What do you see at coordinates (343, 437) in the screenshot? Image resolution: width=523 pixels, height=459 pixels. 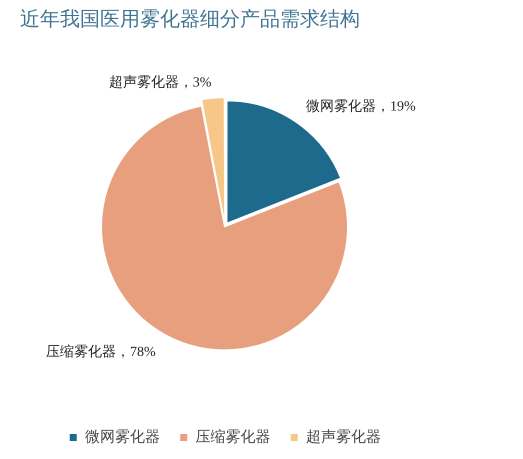 I see `legend-label: 超声雾化器` at bounding box center [343, 437].